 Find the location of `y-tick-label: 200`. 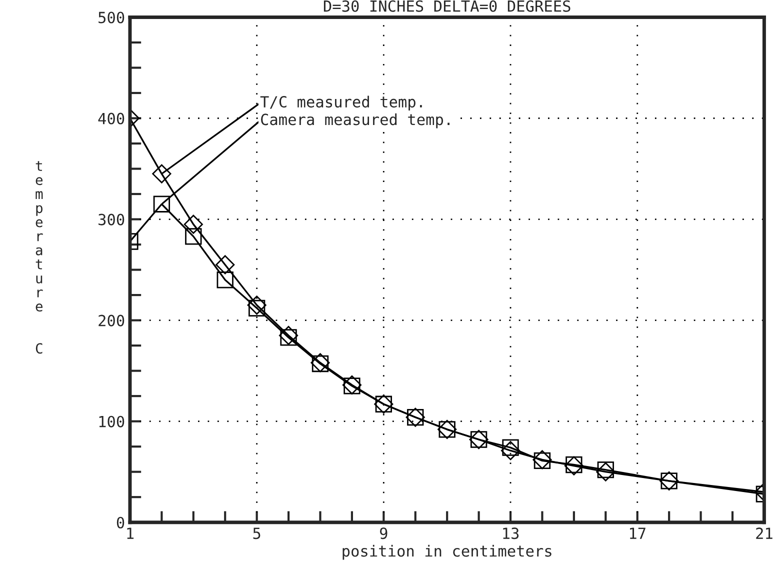

y-tick-label: 200 is located at coordinates (111, 320).